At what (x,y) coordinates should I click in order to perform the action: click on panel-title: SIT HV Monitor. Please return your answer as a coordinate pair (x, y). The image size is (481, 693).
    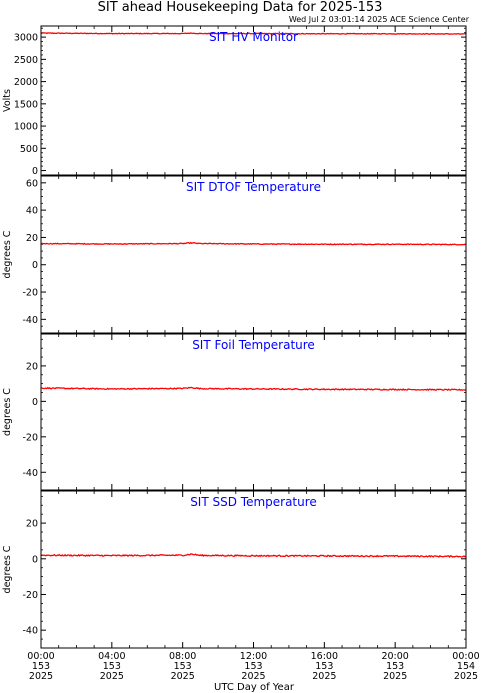
    Looking at the image, I should click on (253, 37).